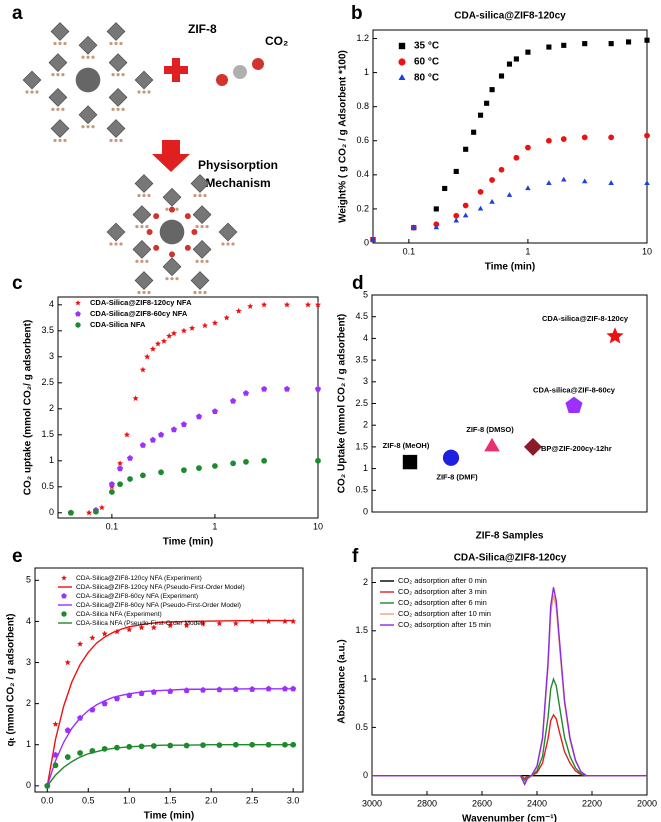 This screenshot has height=822, width=661. Describe the element at coordinates (28, 580) in the screenshot. I see `y-tick-label: 5` at that location.